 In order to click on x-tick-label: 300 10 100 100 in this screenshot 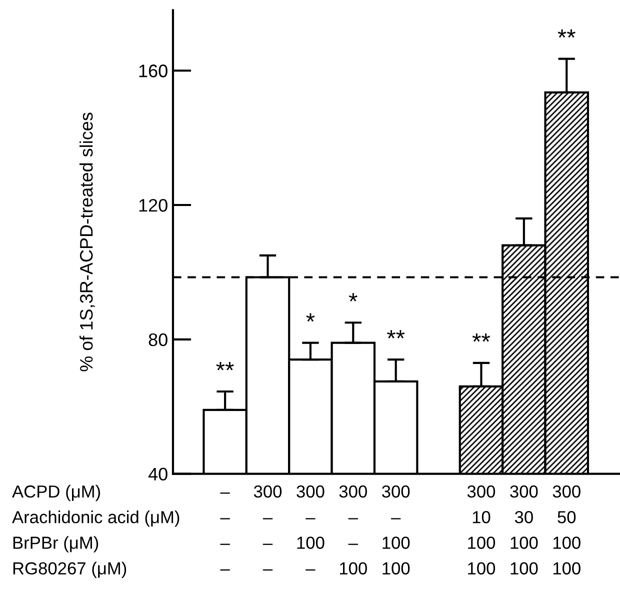, I will do `click(481, 530)`.